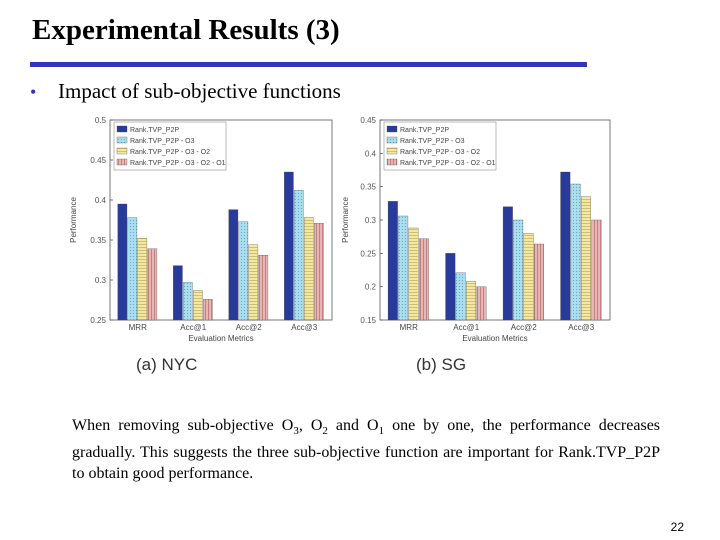  What do you see at coordinates (199, 91) in the screenshot?
I see `bullet-text: Impact of sub-objective functions` at bounding box center [199, 91].